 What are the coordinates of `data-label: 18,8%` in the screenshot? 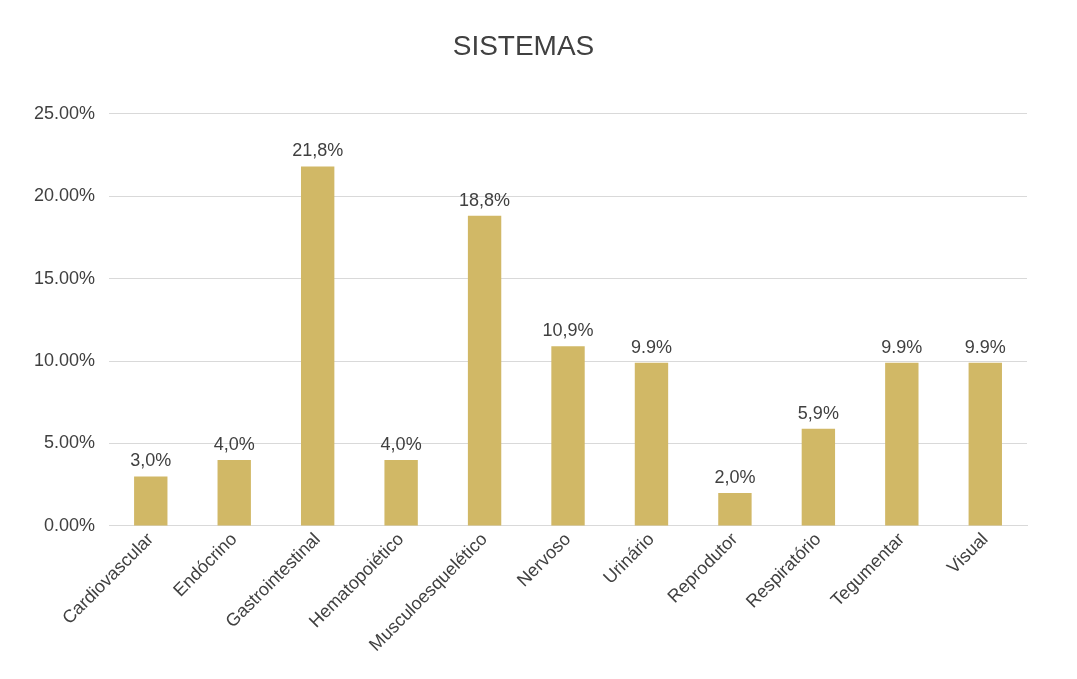 It's located at (485, 199).